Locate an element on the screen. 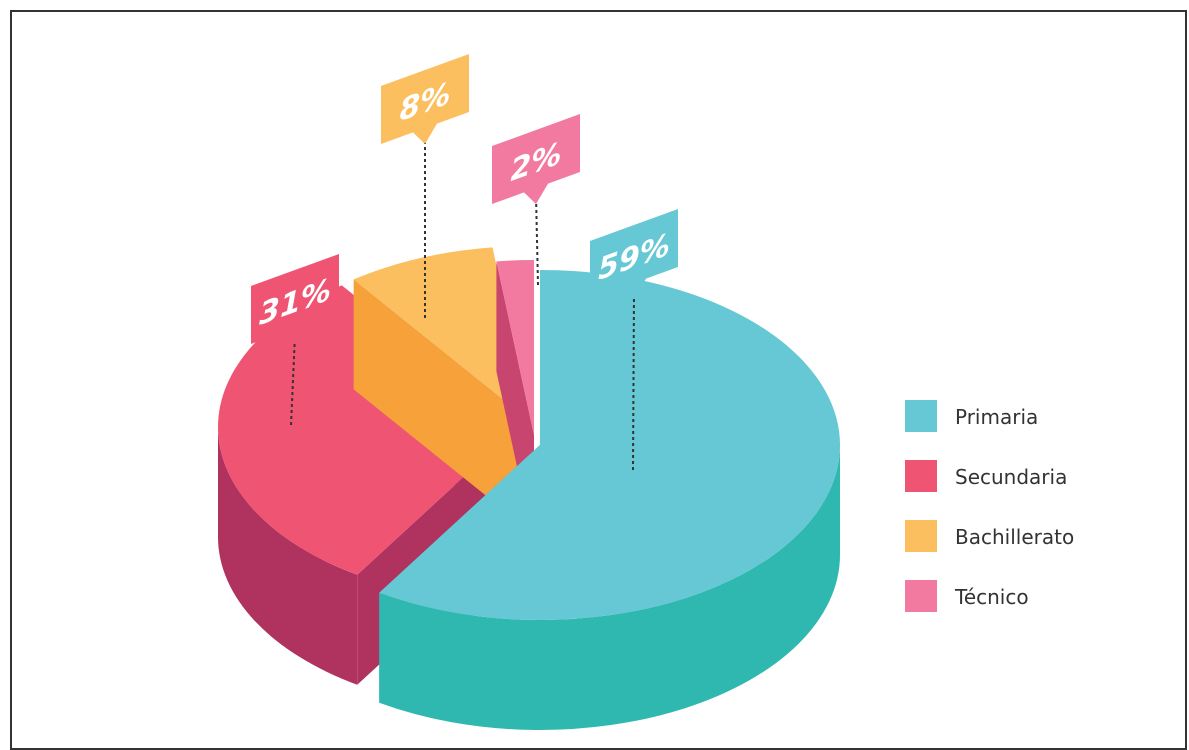  callout-bg-bachillerato is located at coordinates (425, 99).